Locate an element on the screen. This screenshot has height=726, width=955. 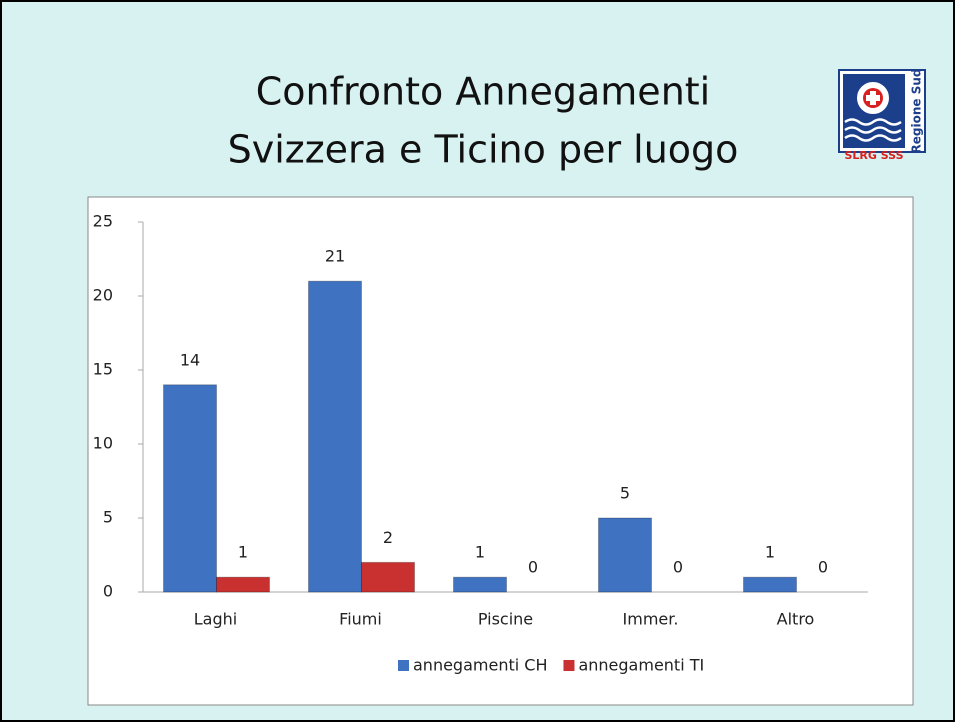
x-tick-label: Laghi is located at coordinates (215, 619).